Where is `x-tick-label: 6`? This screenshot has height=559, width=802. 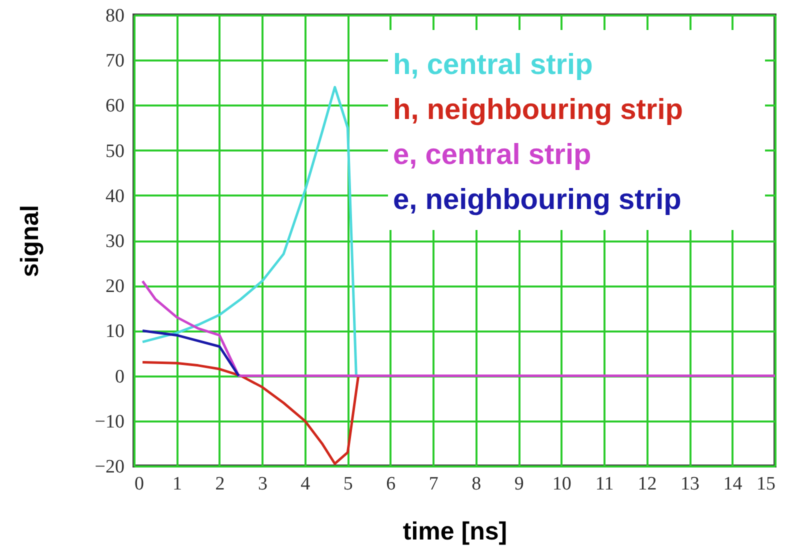 x-tick-label: 6 is located at coordinates (391, 484).